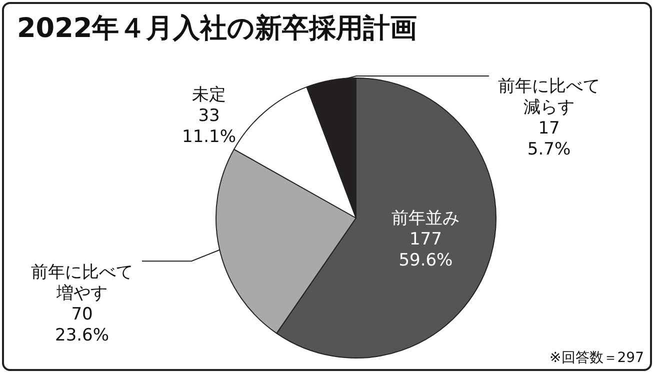 The width and height of the screenshot is (658, 377). What do you see at coordinates (549, 97) in the screenshot?
I see `slice-label: 前年に比べて減らす` at bounding box center [549, 97].